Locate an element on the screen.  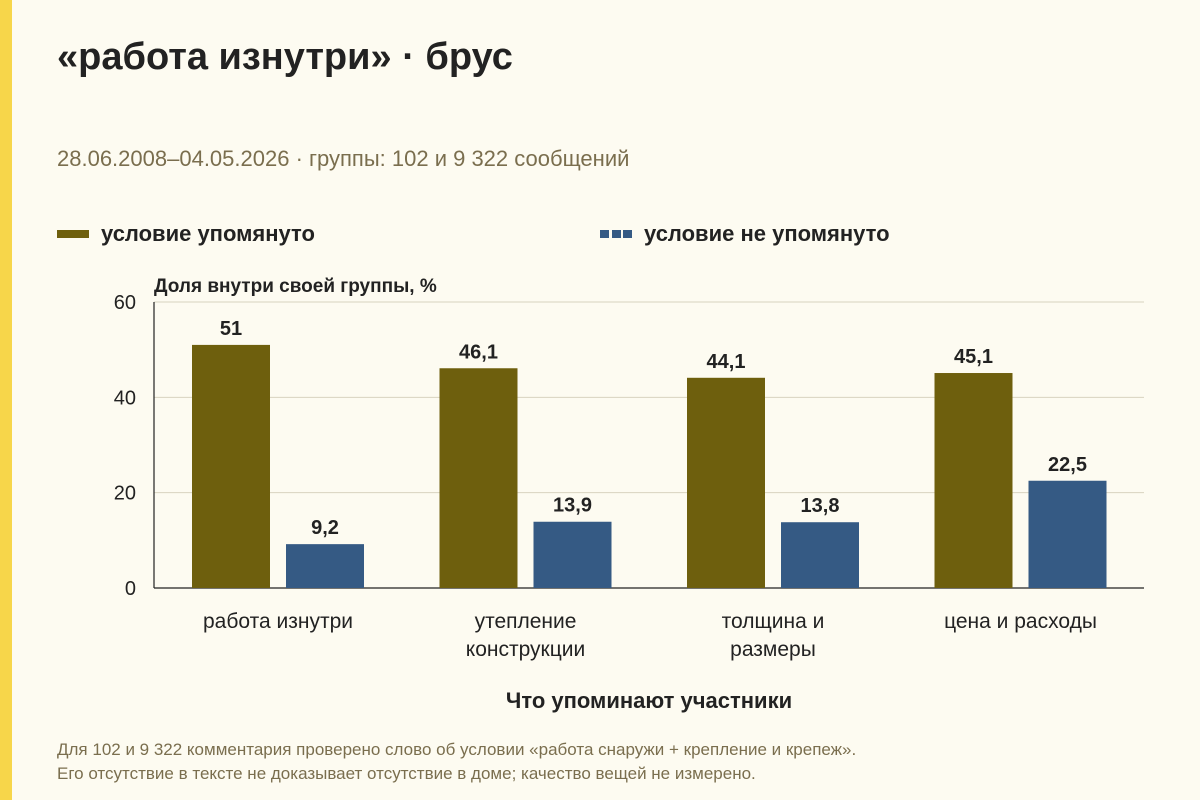
legend-swatch-dashed is located at coordinates (616, 234).